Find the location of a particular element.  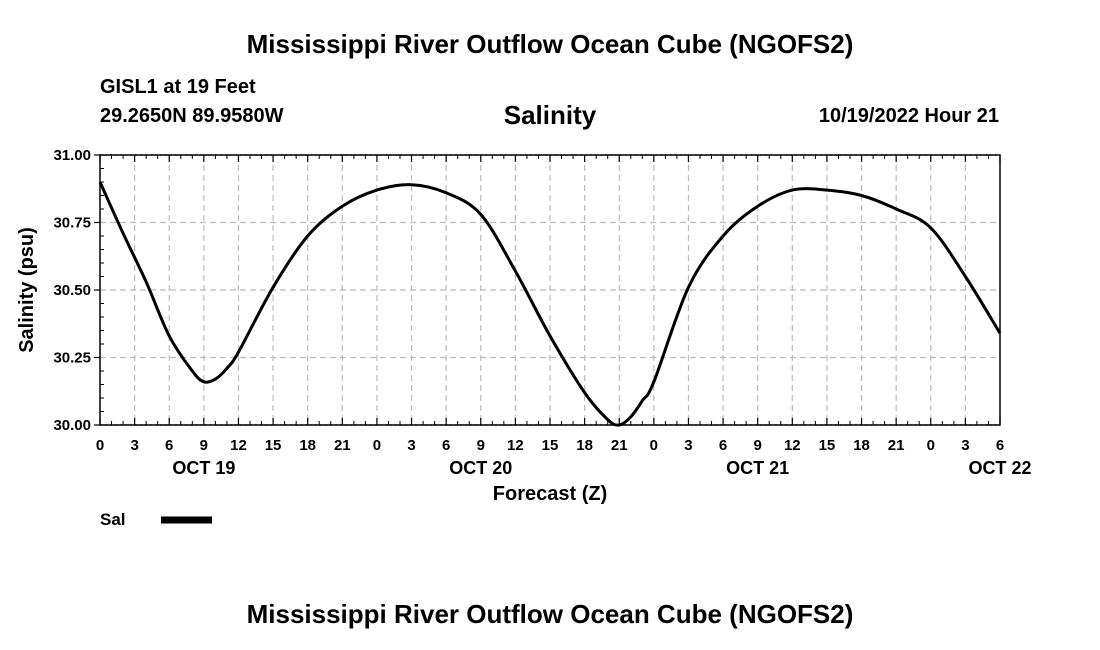

y-tick-label: 30.25 is located at coordinates (72, 358).